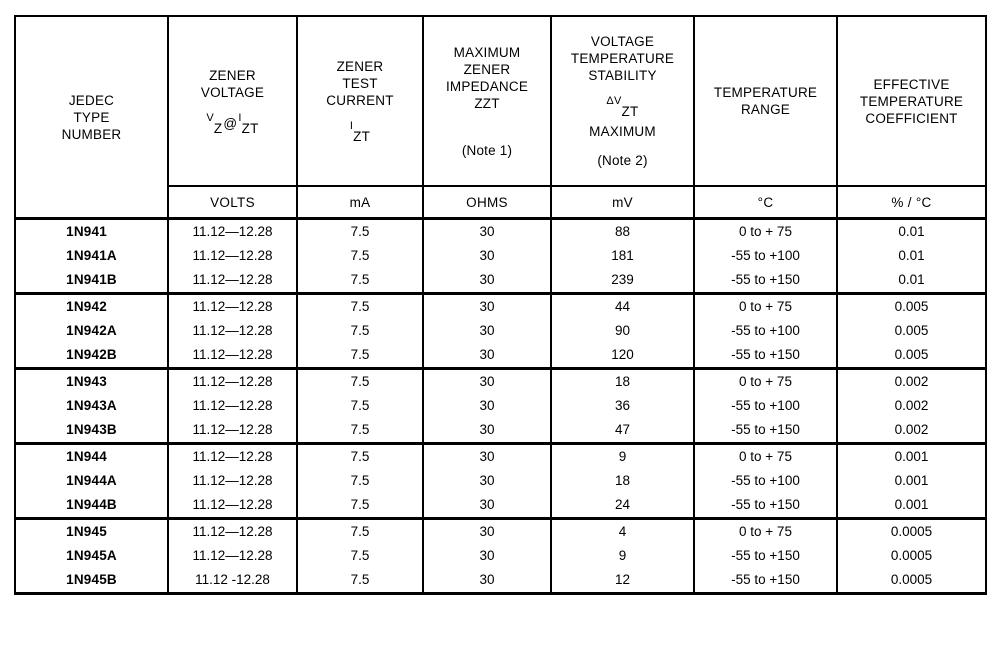 The image size is (1000, 648). What do you see at coordinates (911, 202) in the screenshot?
I see `unit-effective-temperature-coefficient: % / °C` at bounding box center [911, 202].